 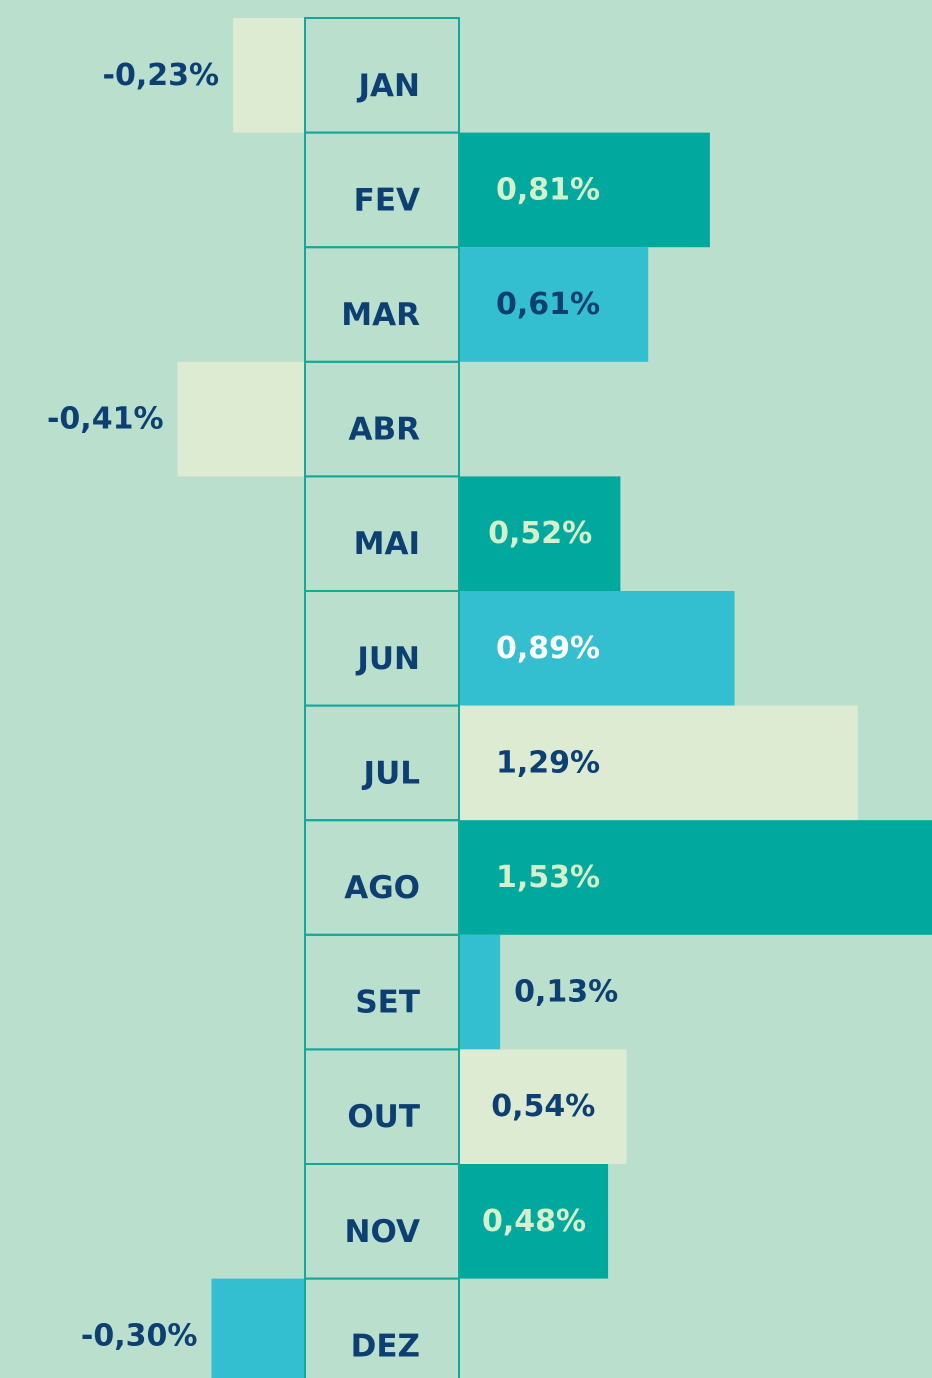 What do you see at coordinates (382, 888) in the screenshot?
I see `category-label: AGO` at bounding box center [382, 888].